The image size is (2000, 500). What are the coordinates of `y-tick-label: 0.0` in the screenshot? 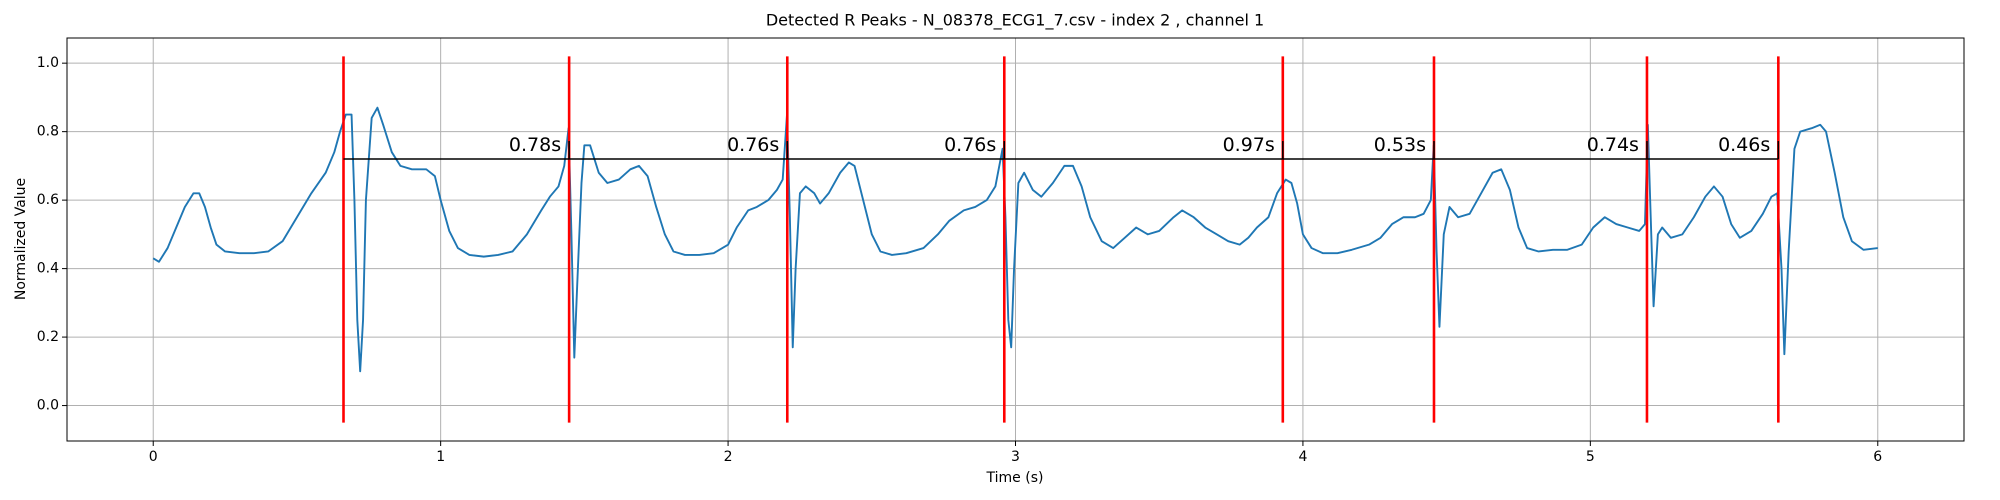 It's located at (48, 406).